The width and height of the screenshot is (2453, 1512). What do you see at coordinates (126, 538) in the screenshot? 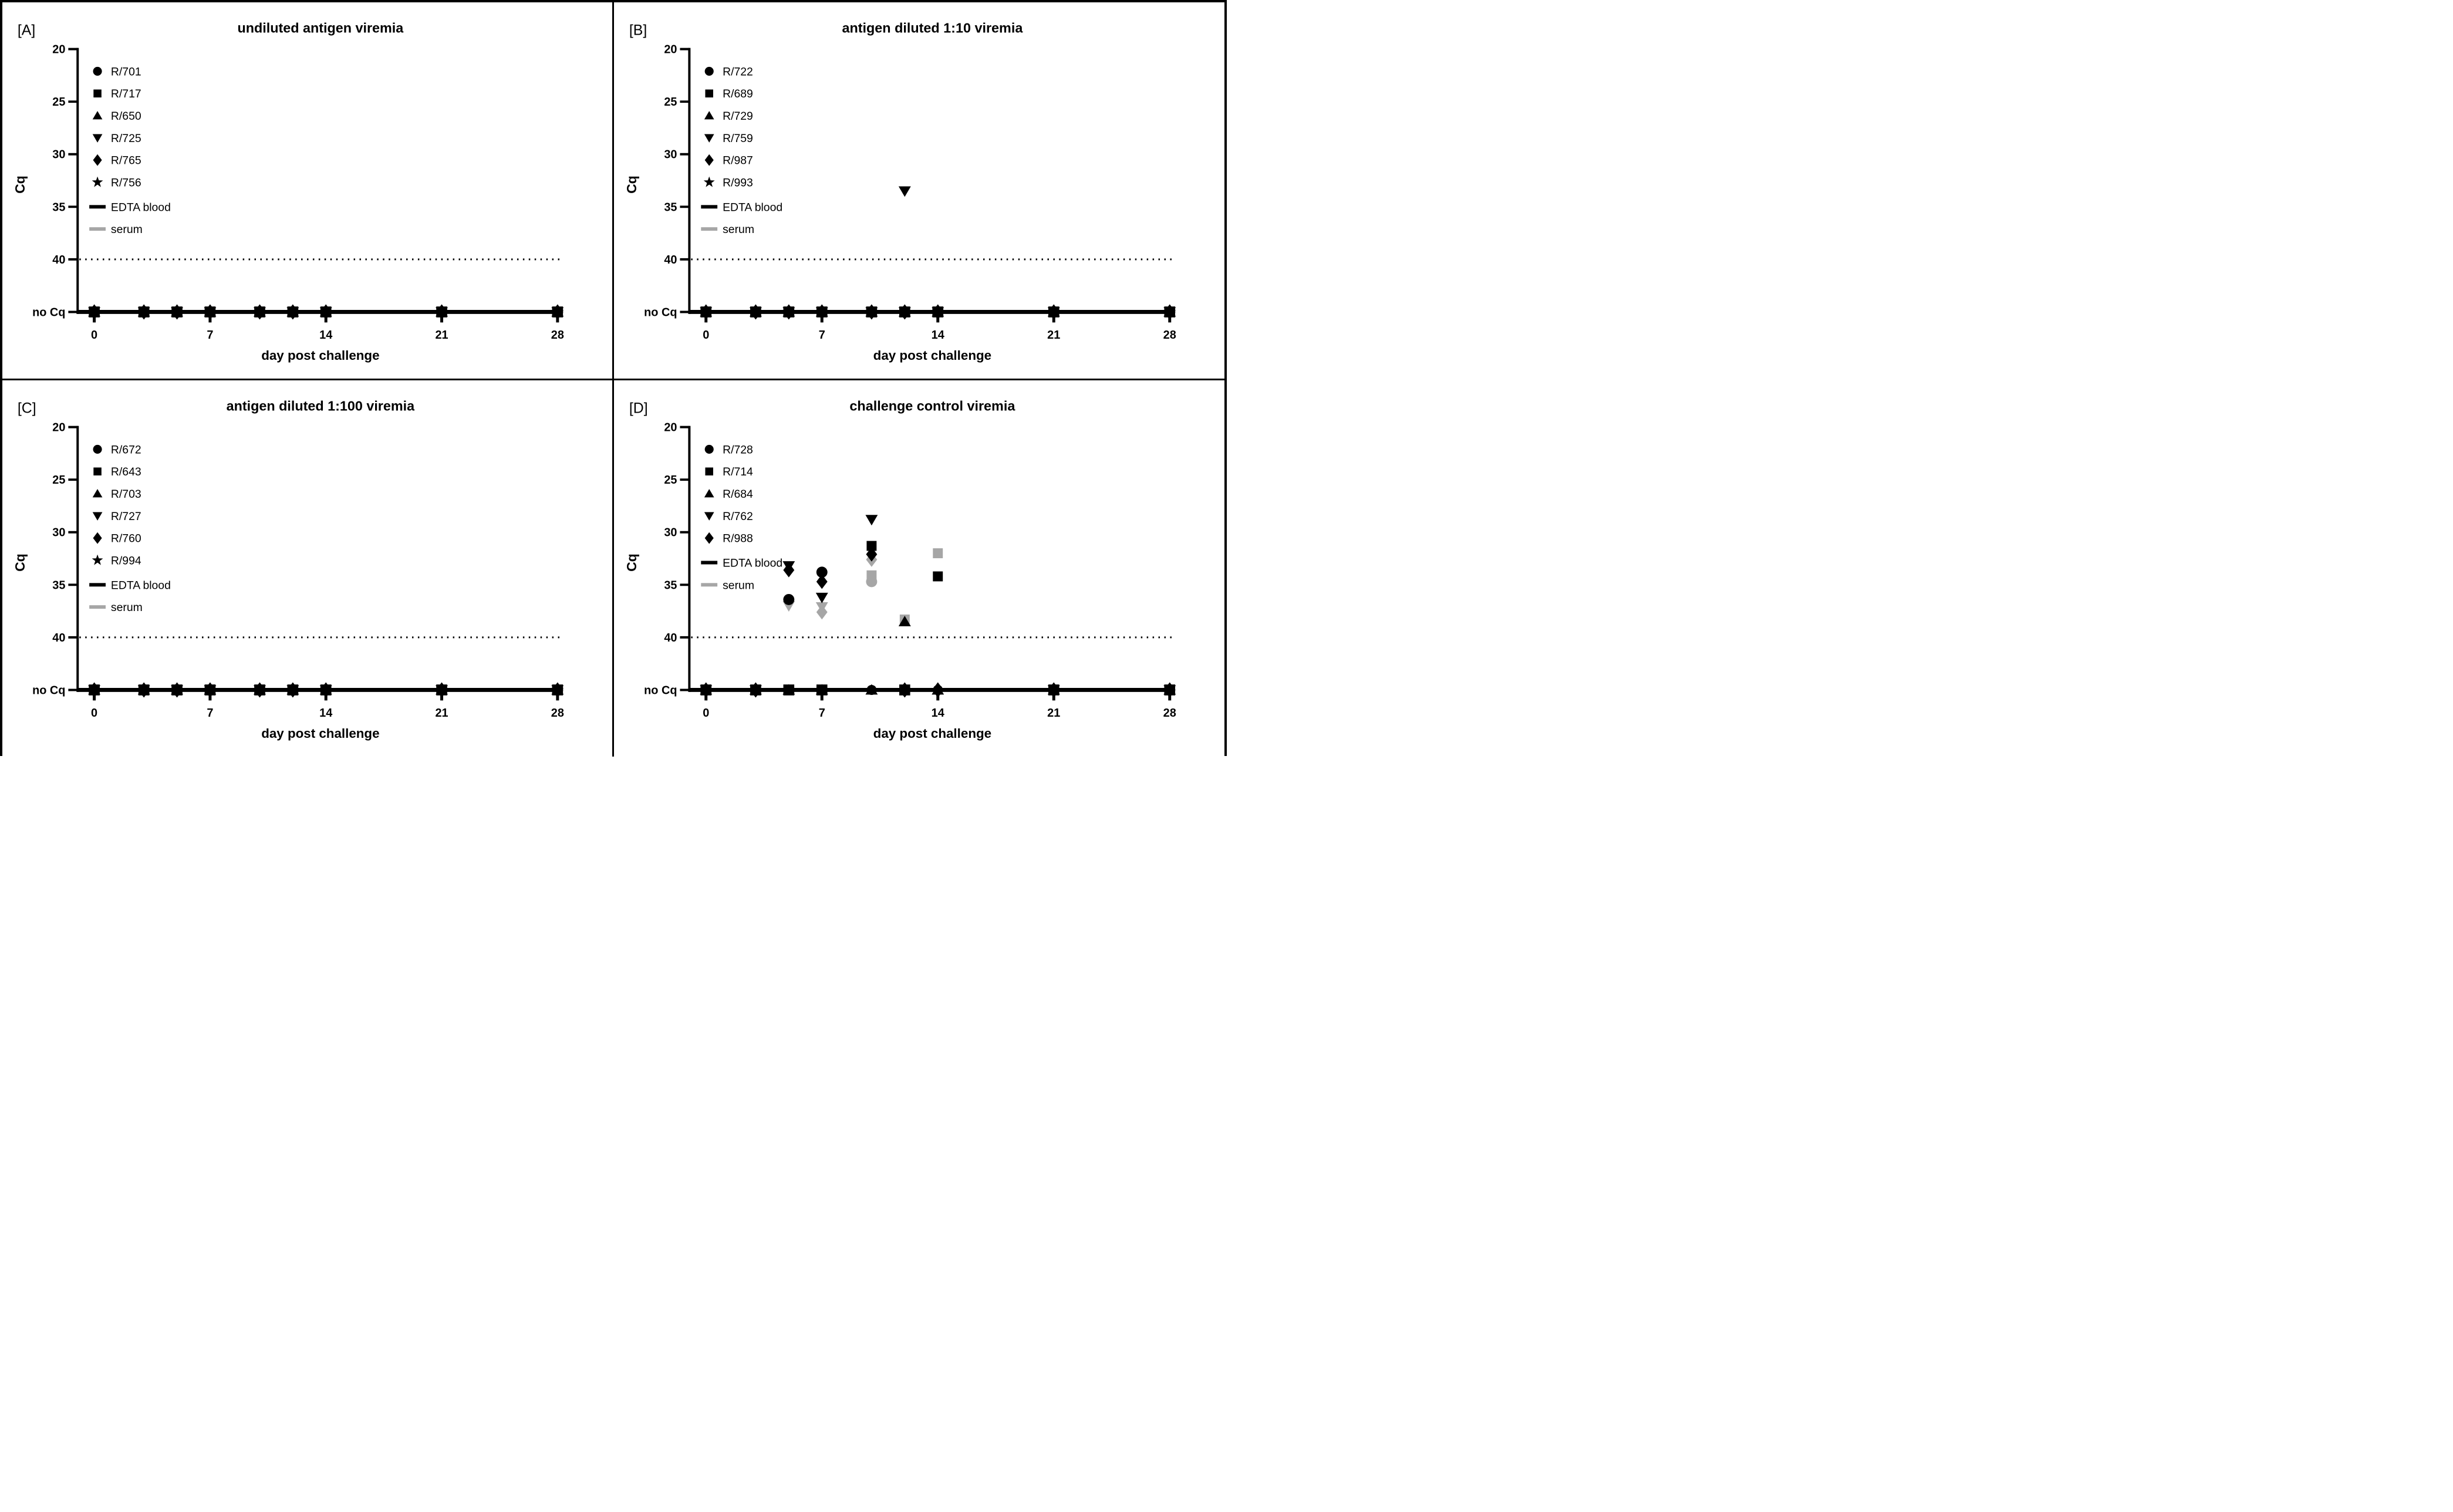
I see `legend-animal-label: R/760` at bounding box center [126, 538].